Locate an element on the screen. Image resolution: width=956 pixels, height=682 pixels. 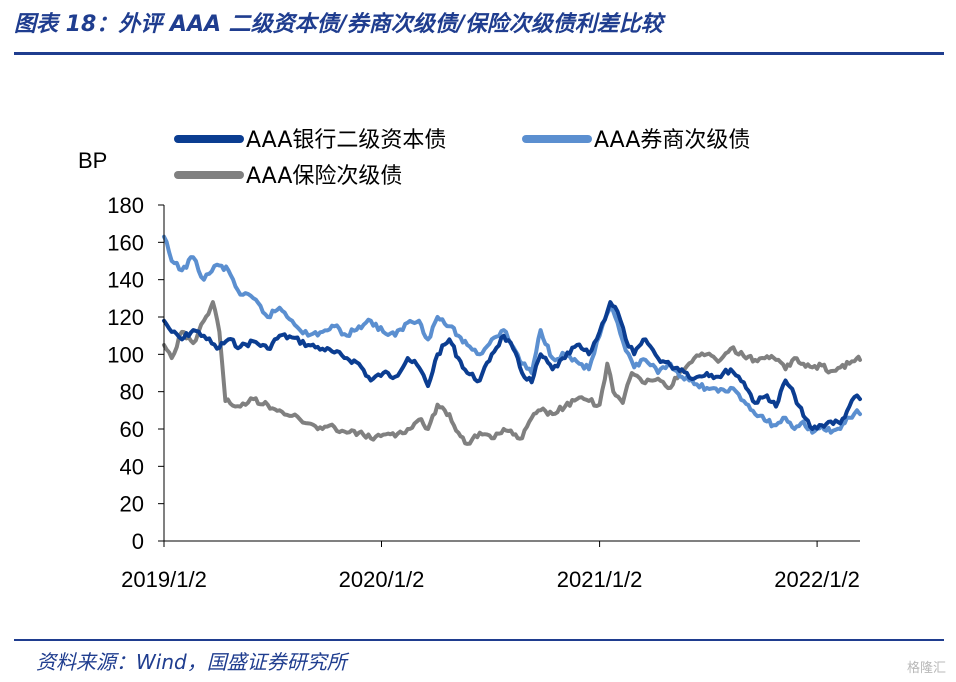
y-tick-label: 0 is located at coordinates (138, 541).